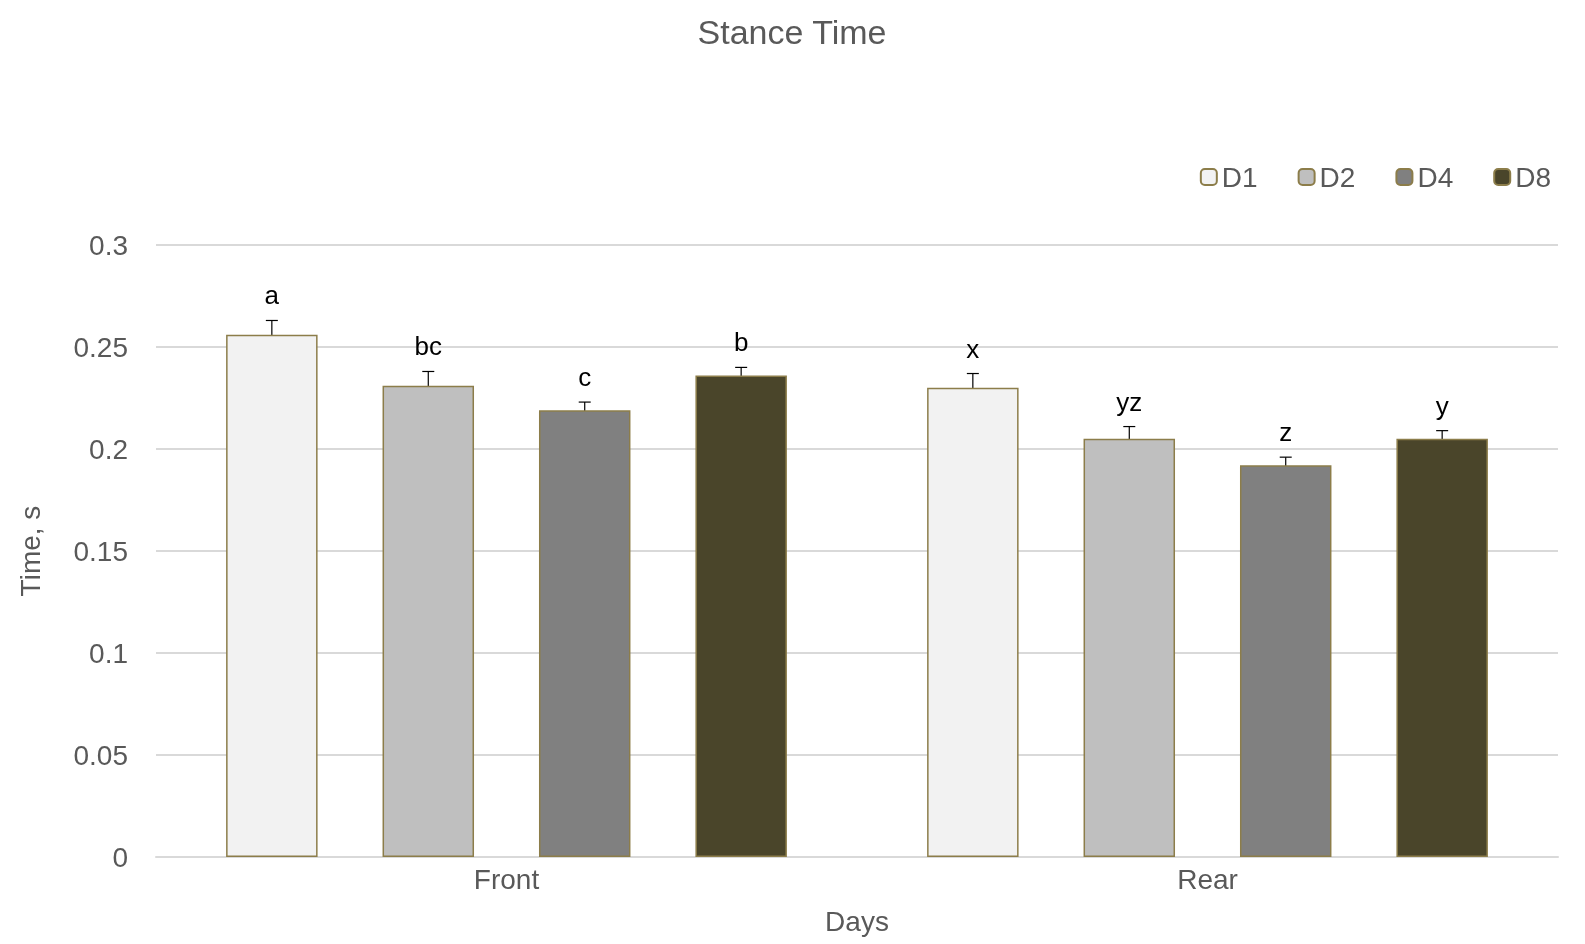 The image size is (1585, 944). Describe the element at coordinates (428, 346) in the screenshot. I see `data-label: bc` at that location.